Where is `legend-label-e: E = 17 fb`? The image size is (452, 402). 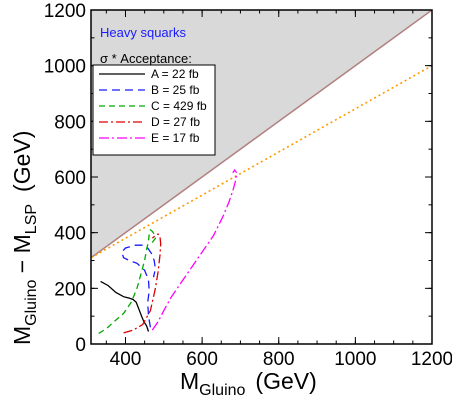 legend-label-e: E = 17 fb is located at coordinates (175, 138).